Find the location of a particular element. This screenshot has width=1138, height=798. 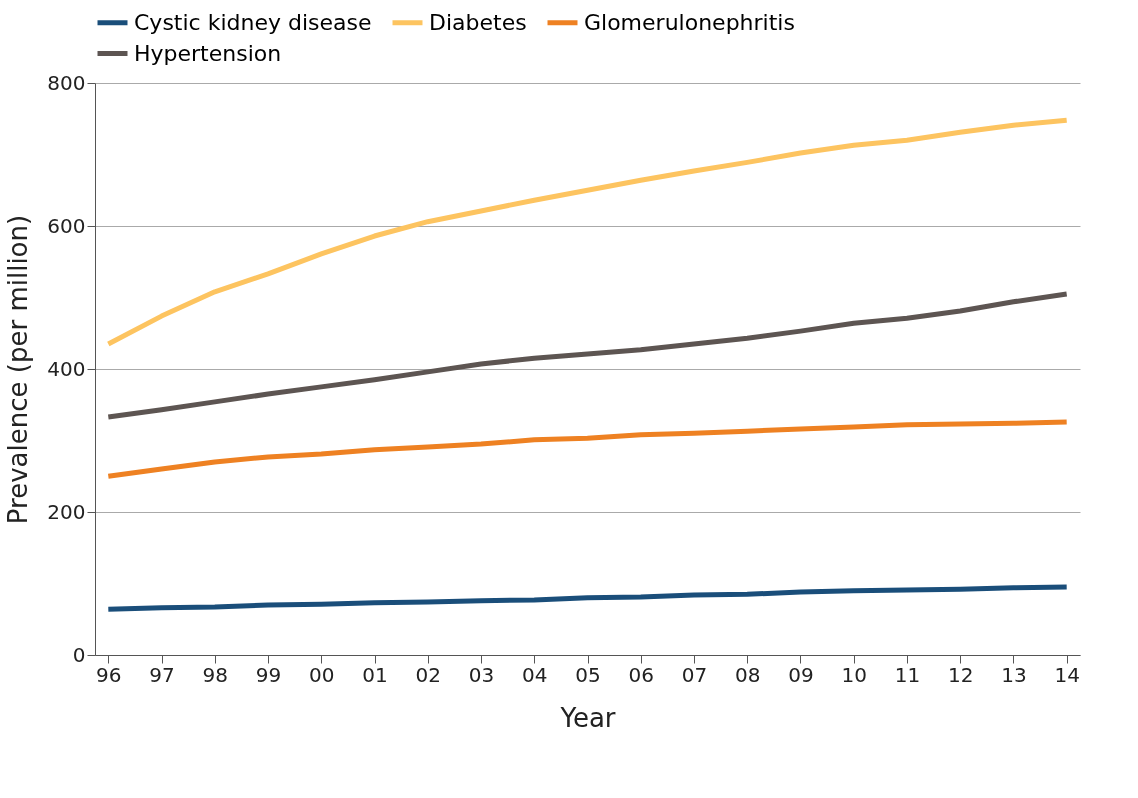

x-tick-label: 06 is located at coordinates (641, 674).